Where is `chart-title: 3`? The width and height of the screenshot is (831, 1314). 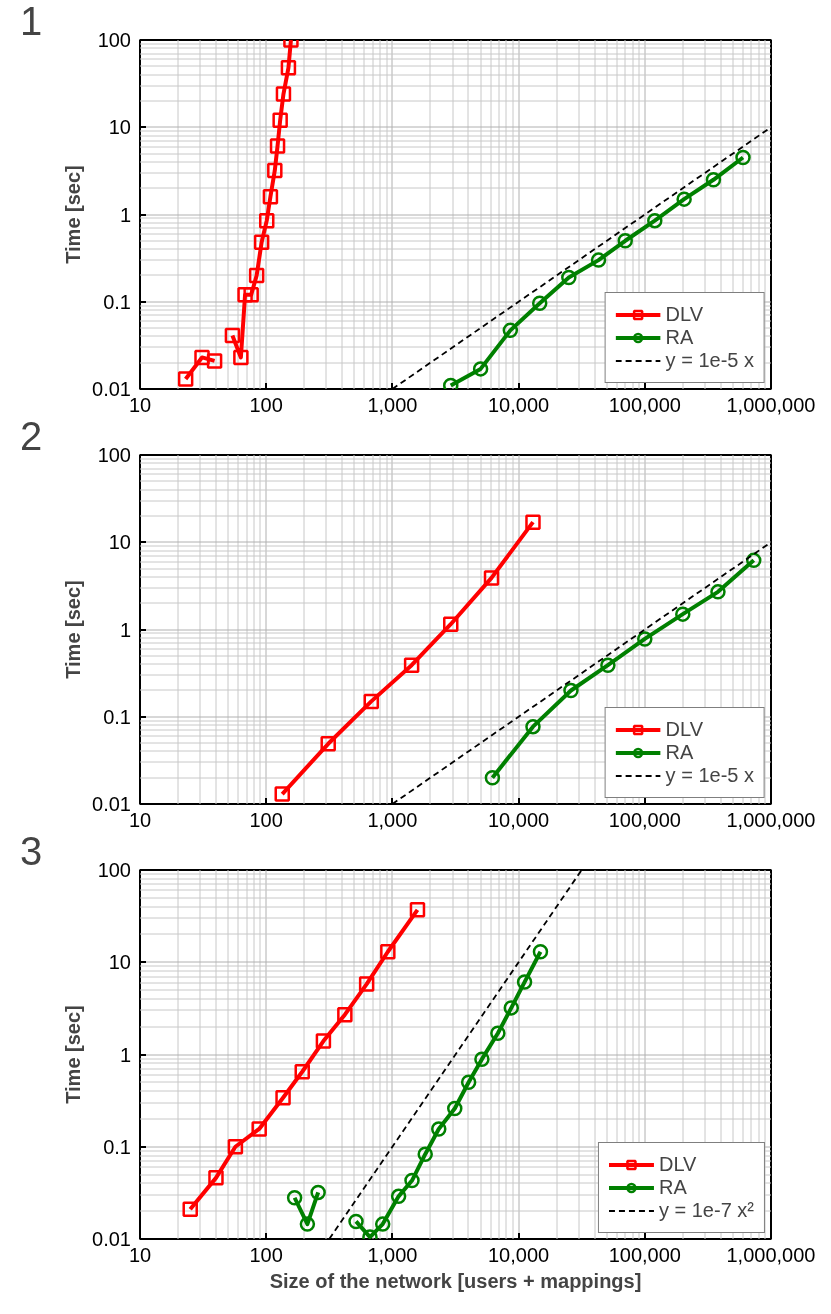
chart-title: 3 is located at coordinates (31, 851).